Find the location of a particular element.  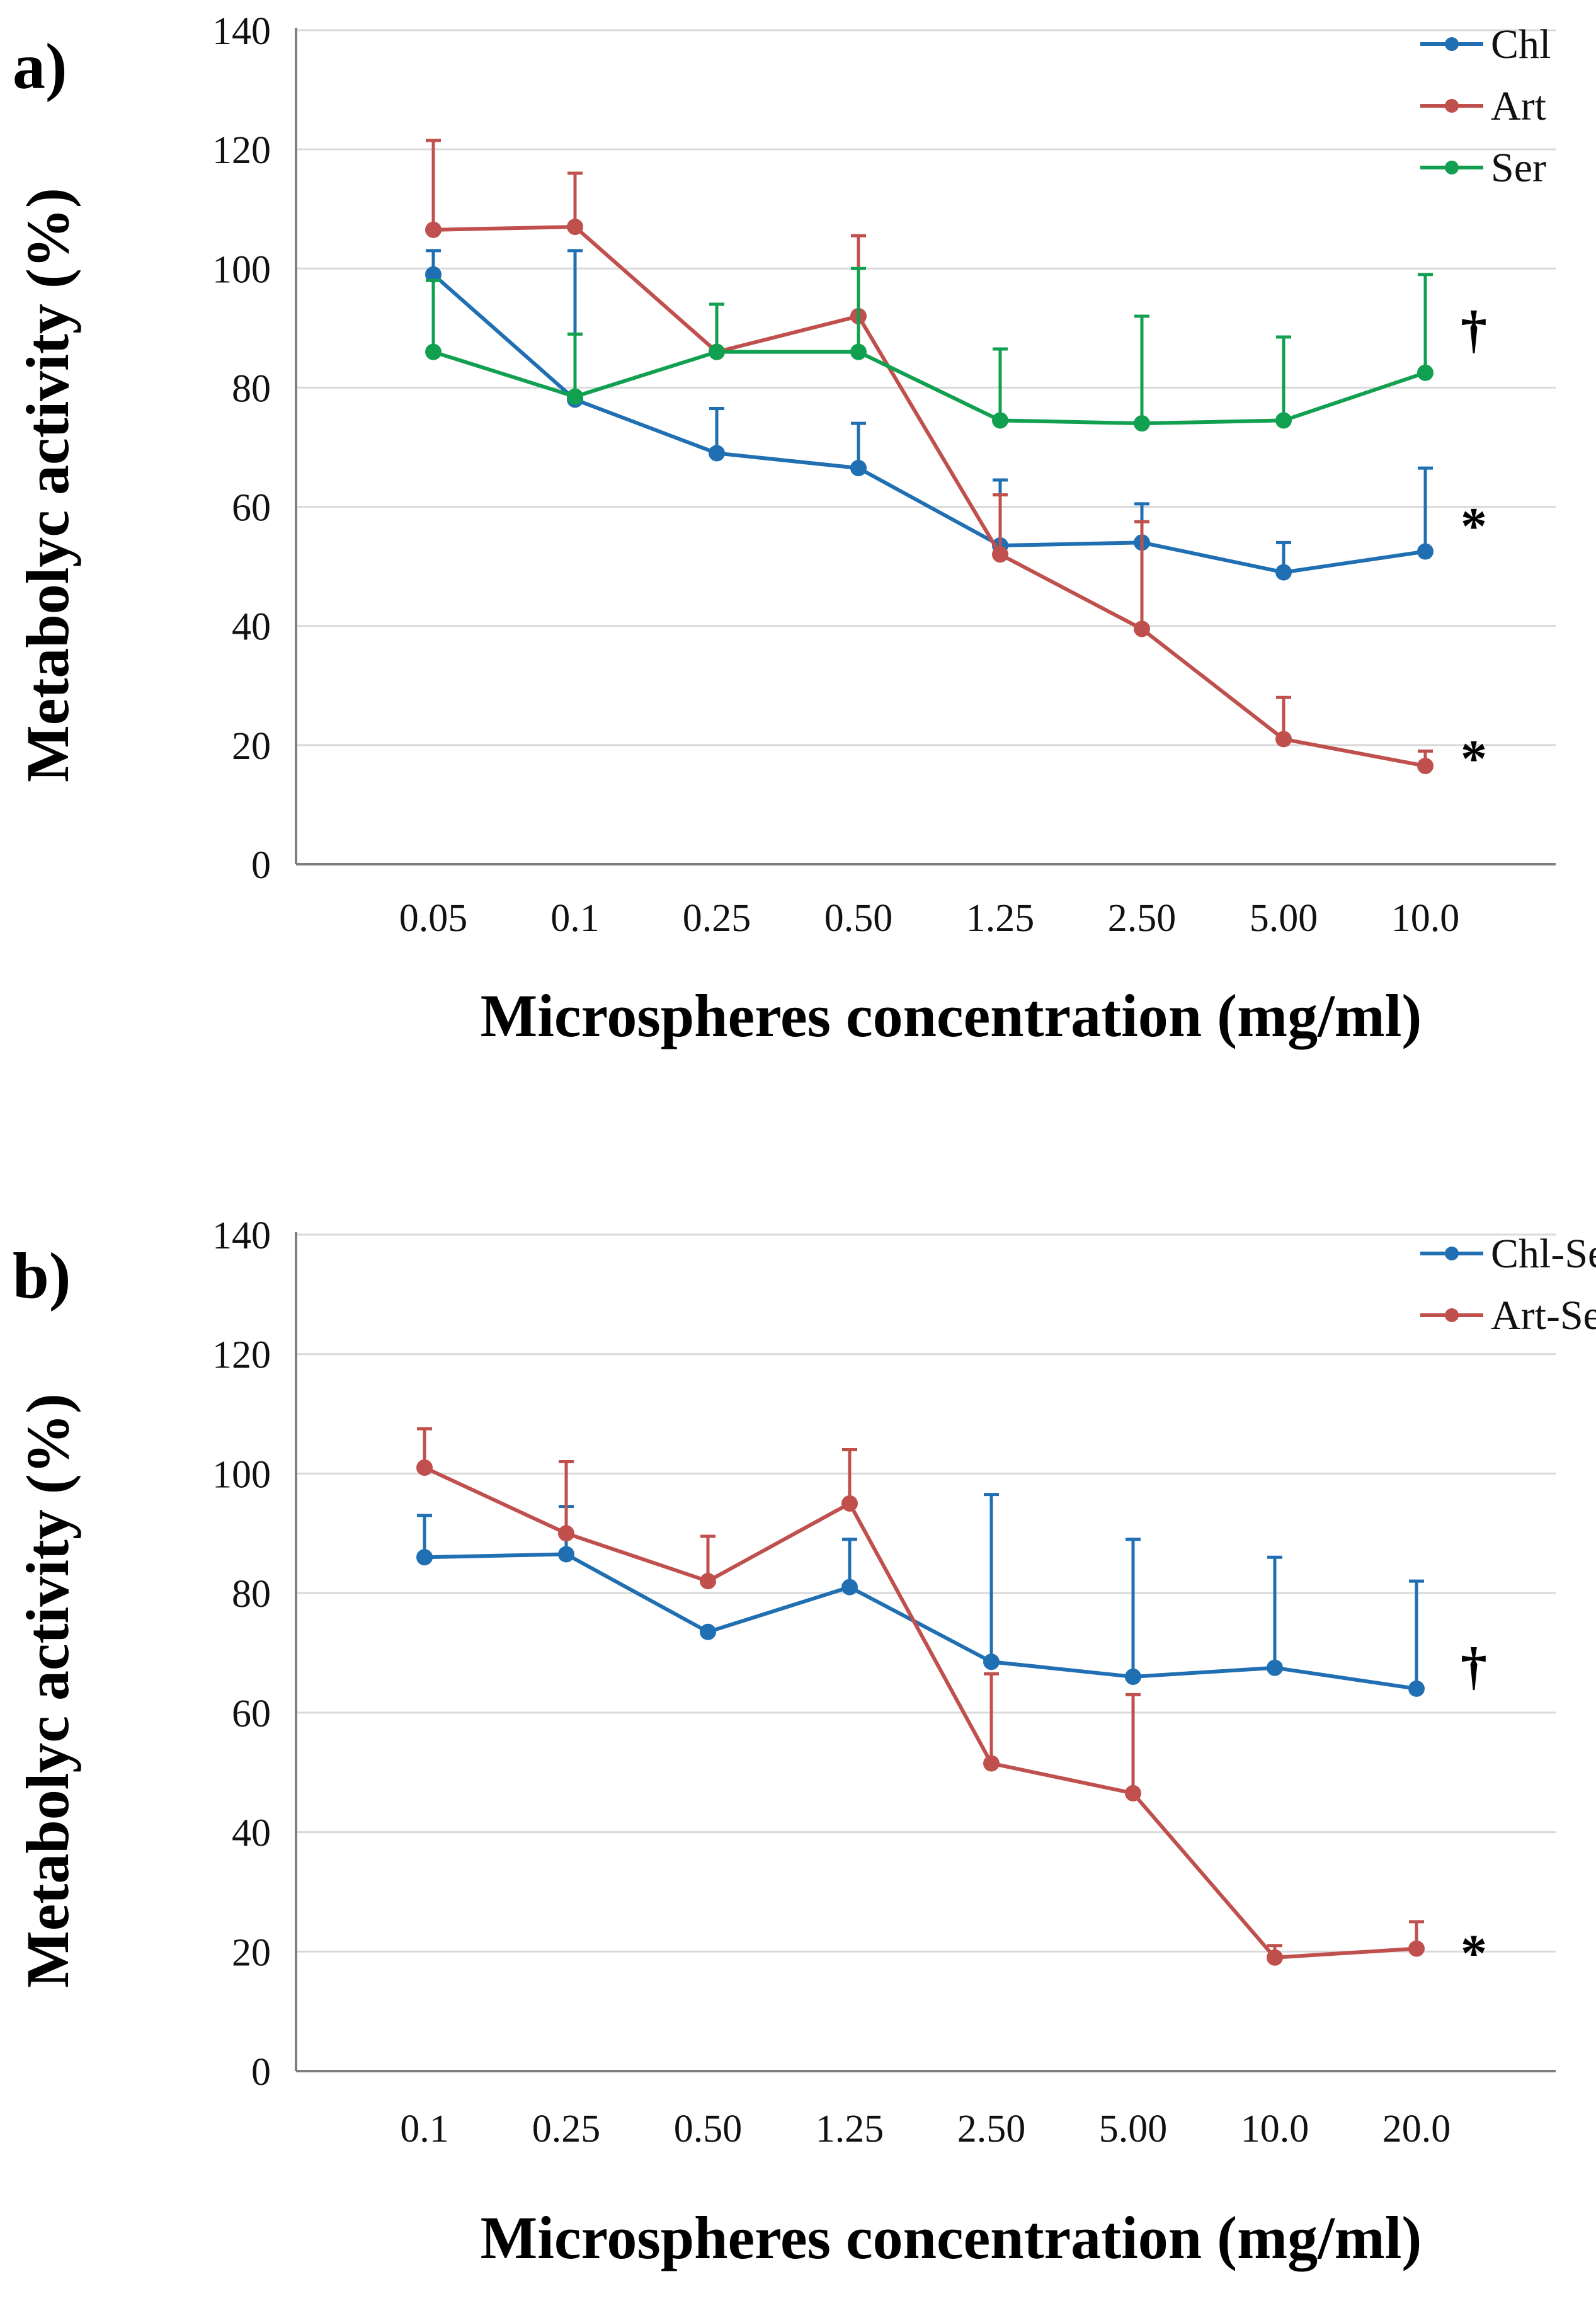

legend-item: Art-Ser is located at coordinates (1508, 1316).